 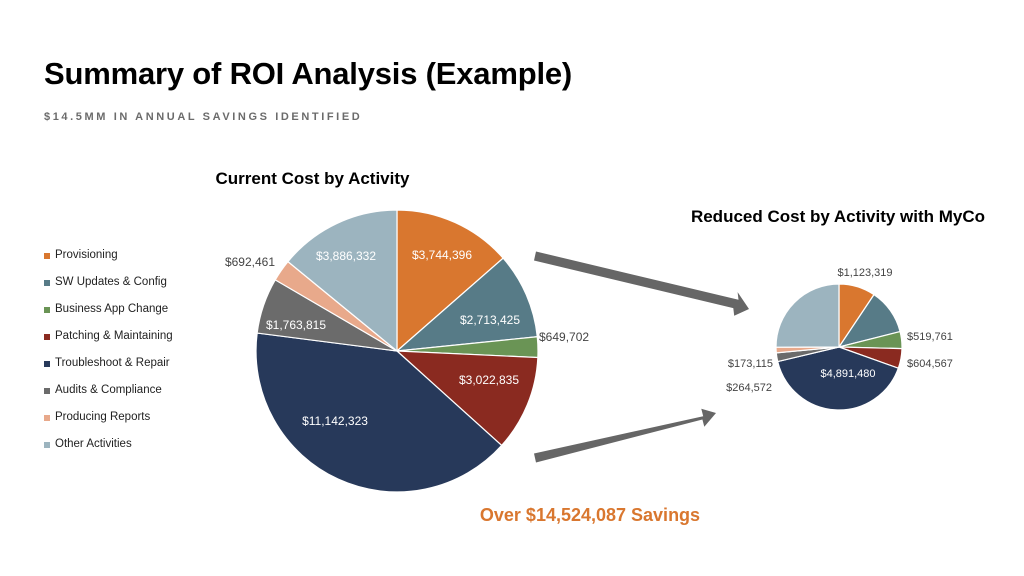 What do you see at coordinates (93, 444) in the screenshot?
I see `legend-label: Other Activities` at bounding box center [93, 444].